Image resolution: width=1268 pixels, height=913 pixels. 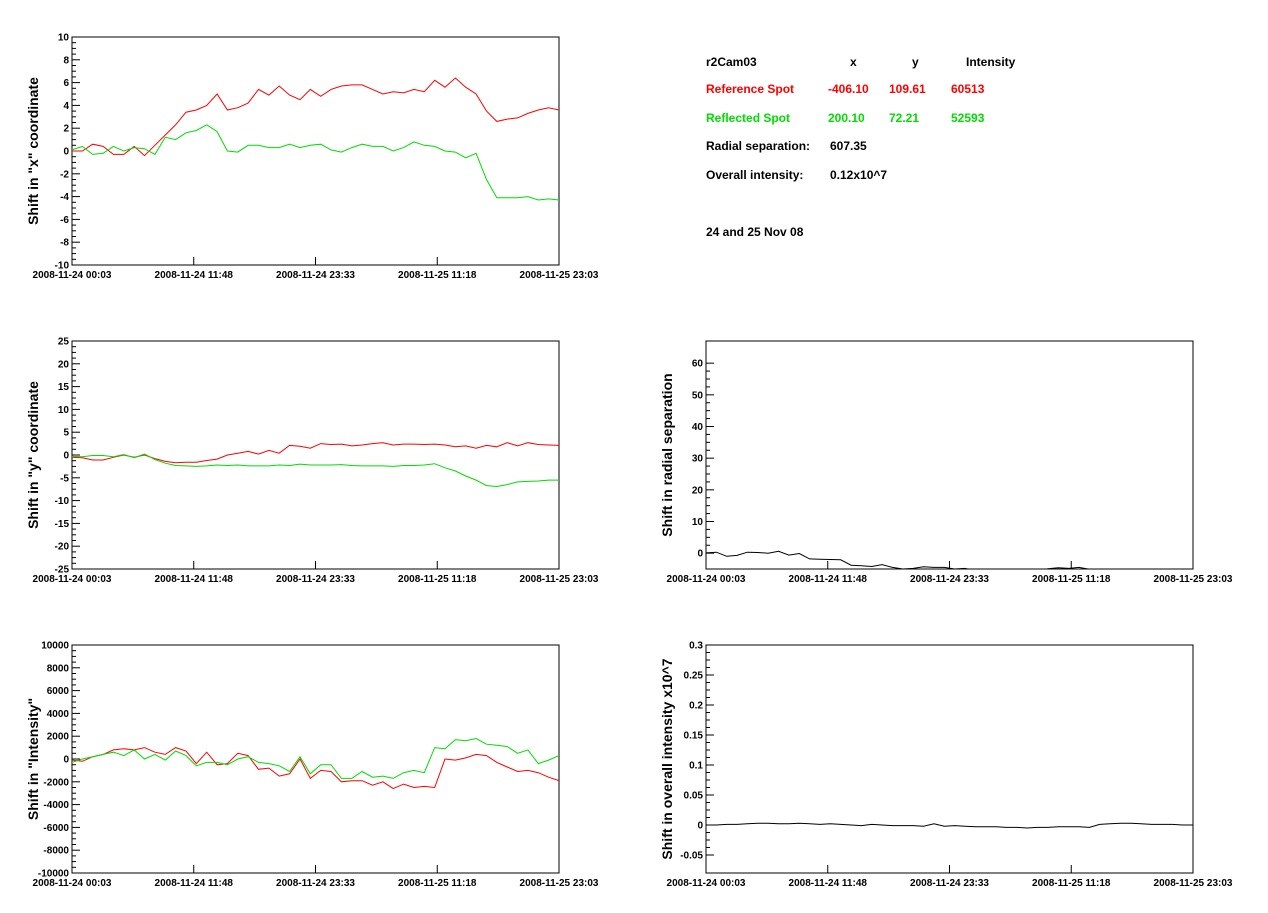 What do you see at coordinates (694, 676) in the screenshot?
I see `y-tick-label: 0.25` at bounding box center [694, 676].